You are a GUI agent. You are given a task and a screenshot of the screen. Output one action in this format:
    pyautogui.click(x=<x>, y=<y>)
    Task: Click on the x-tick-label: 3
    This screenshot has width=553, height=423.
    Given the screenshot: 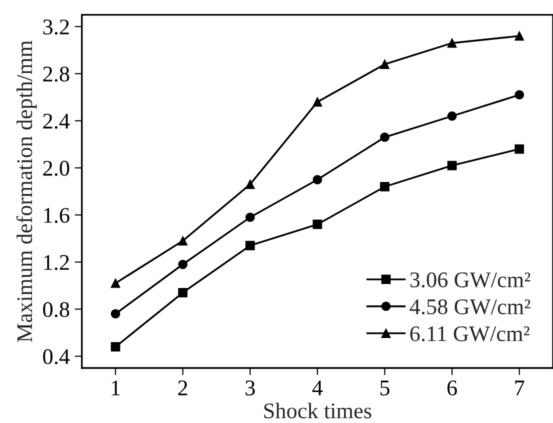 What is the action you would take?
    pyautogui.click(x=250, y=388)
    